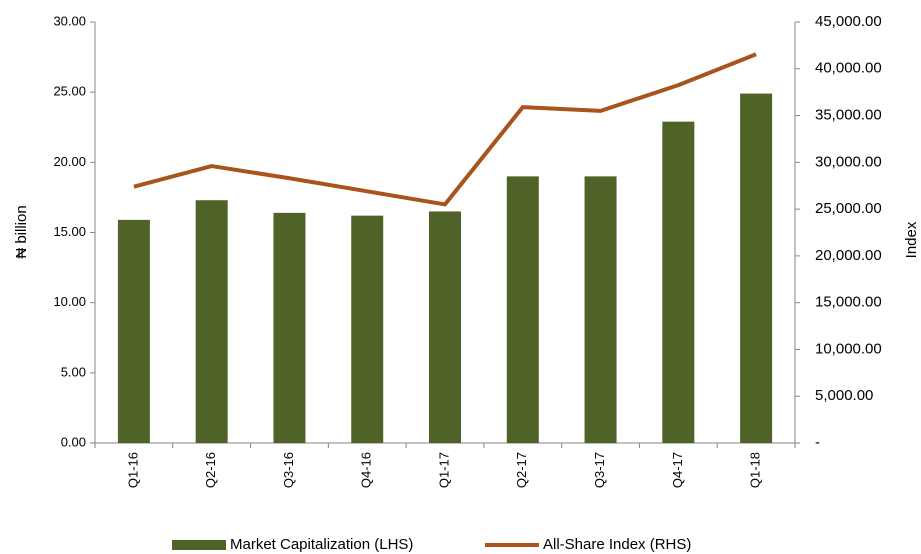  I want to click on y2-tick-label: 10,000.00, so click(848, 348).